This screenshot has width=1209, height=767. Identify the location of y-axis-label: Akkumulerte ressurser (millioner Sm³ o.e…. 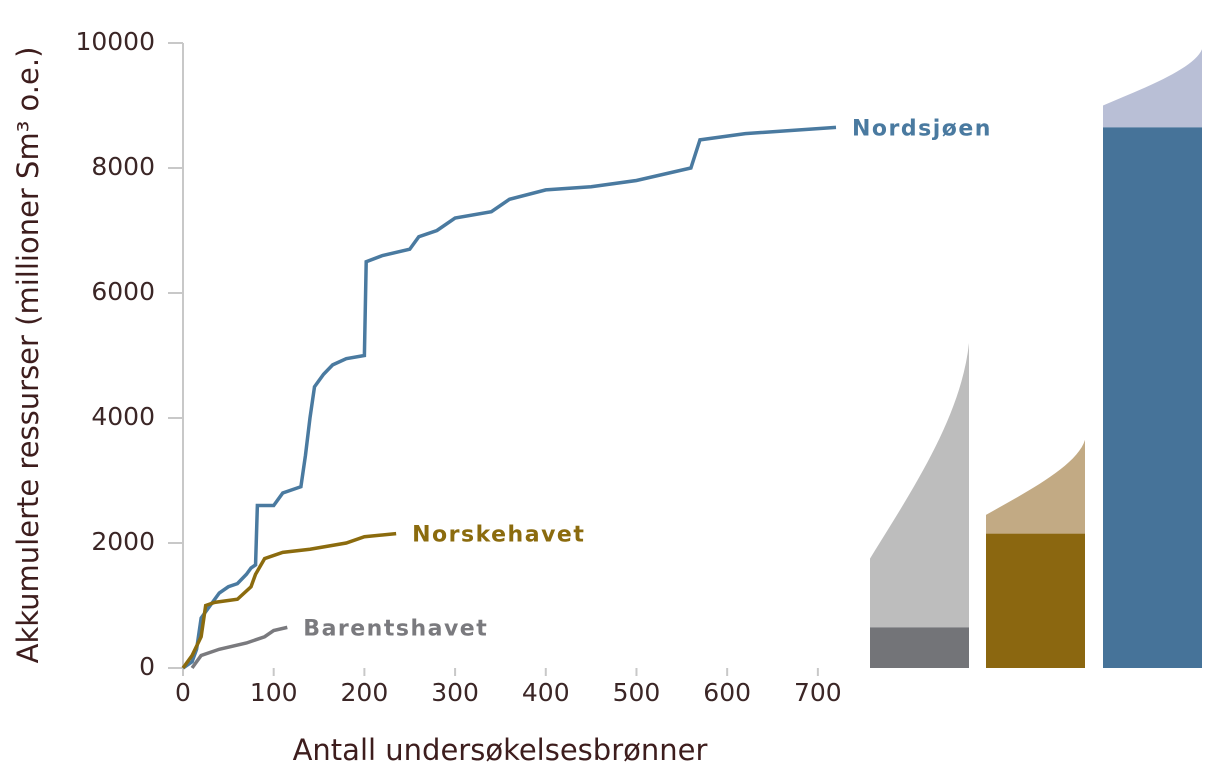
(28, 355).